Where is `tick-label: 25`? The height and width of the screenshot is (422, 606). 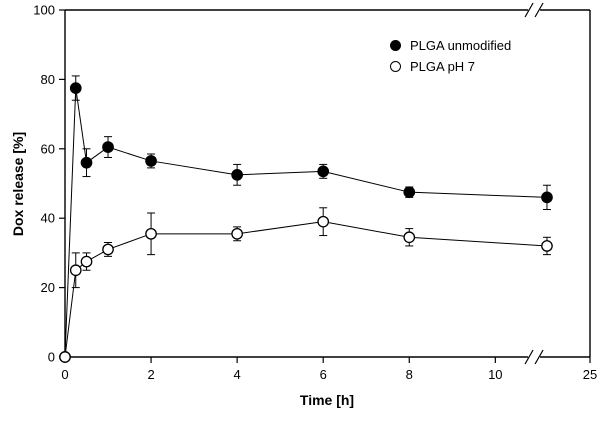 tick-label: 25 is located at coordinates (590, 374).